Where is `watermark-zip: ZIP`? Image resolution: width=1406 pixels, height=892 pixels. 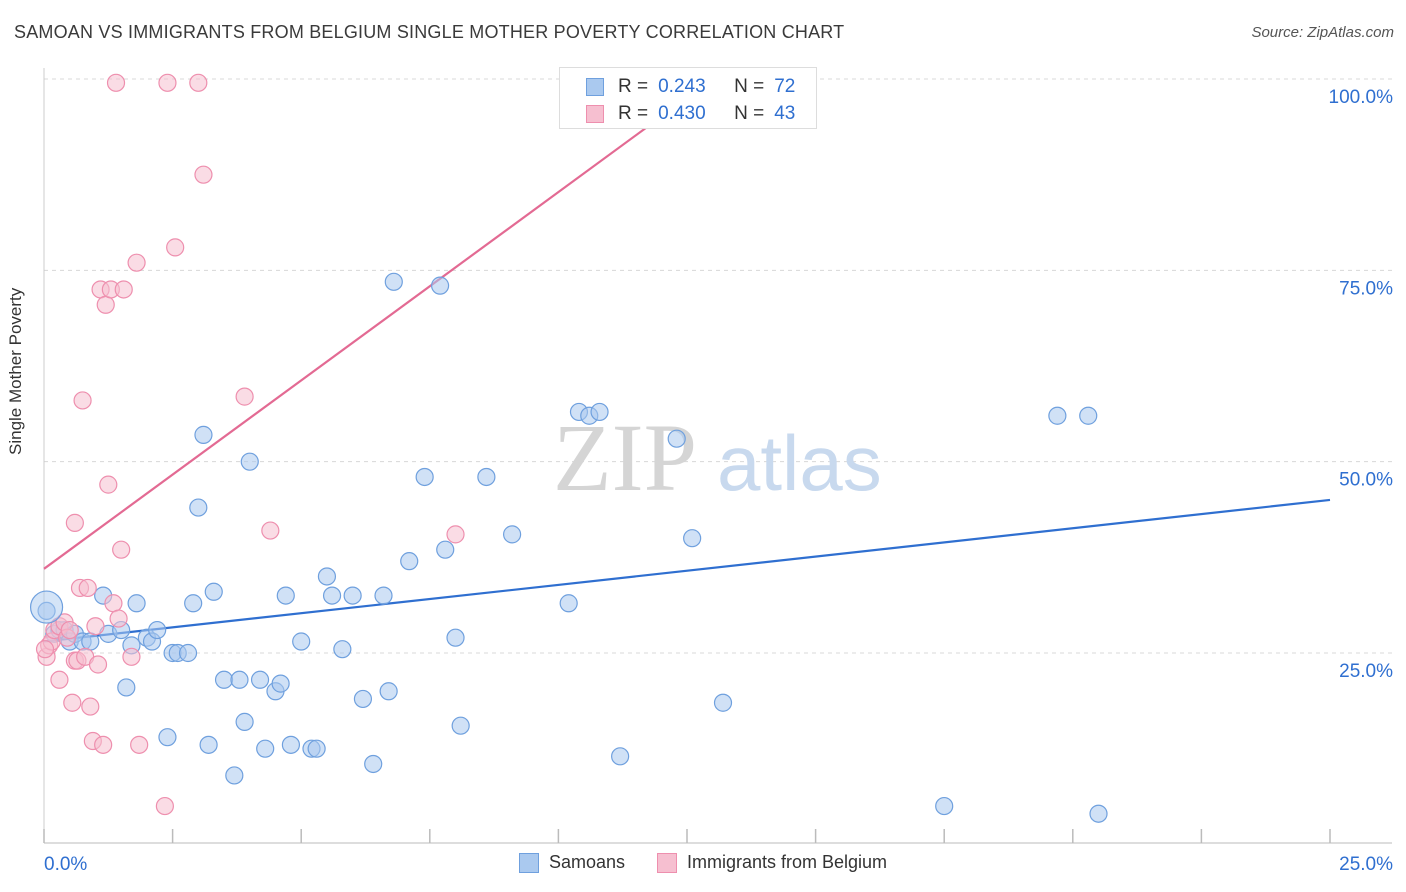
watermark-zip: ZIP is located at coordinates (625, 457).